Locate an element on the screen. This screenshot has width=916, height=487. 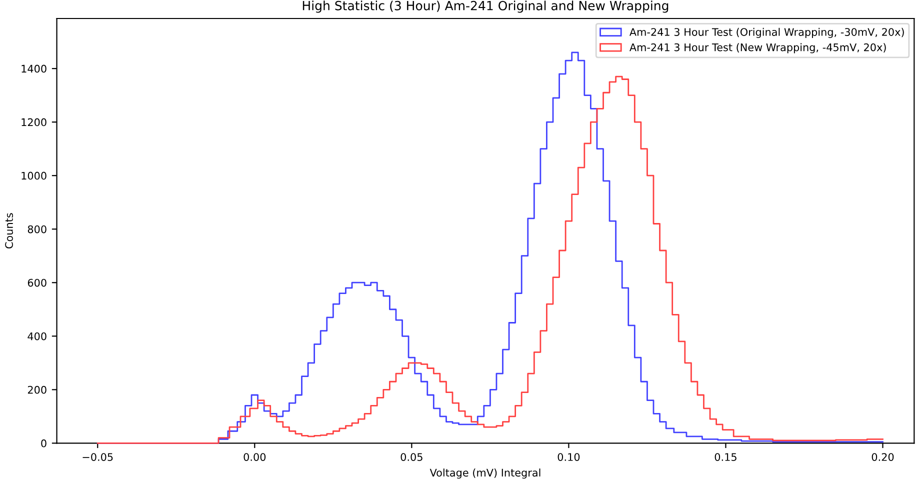
y-tick-label: 600 is located at coordinates (37, 282).